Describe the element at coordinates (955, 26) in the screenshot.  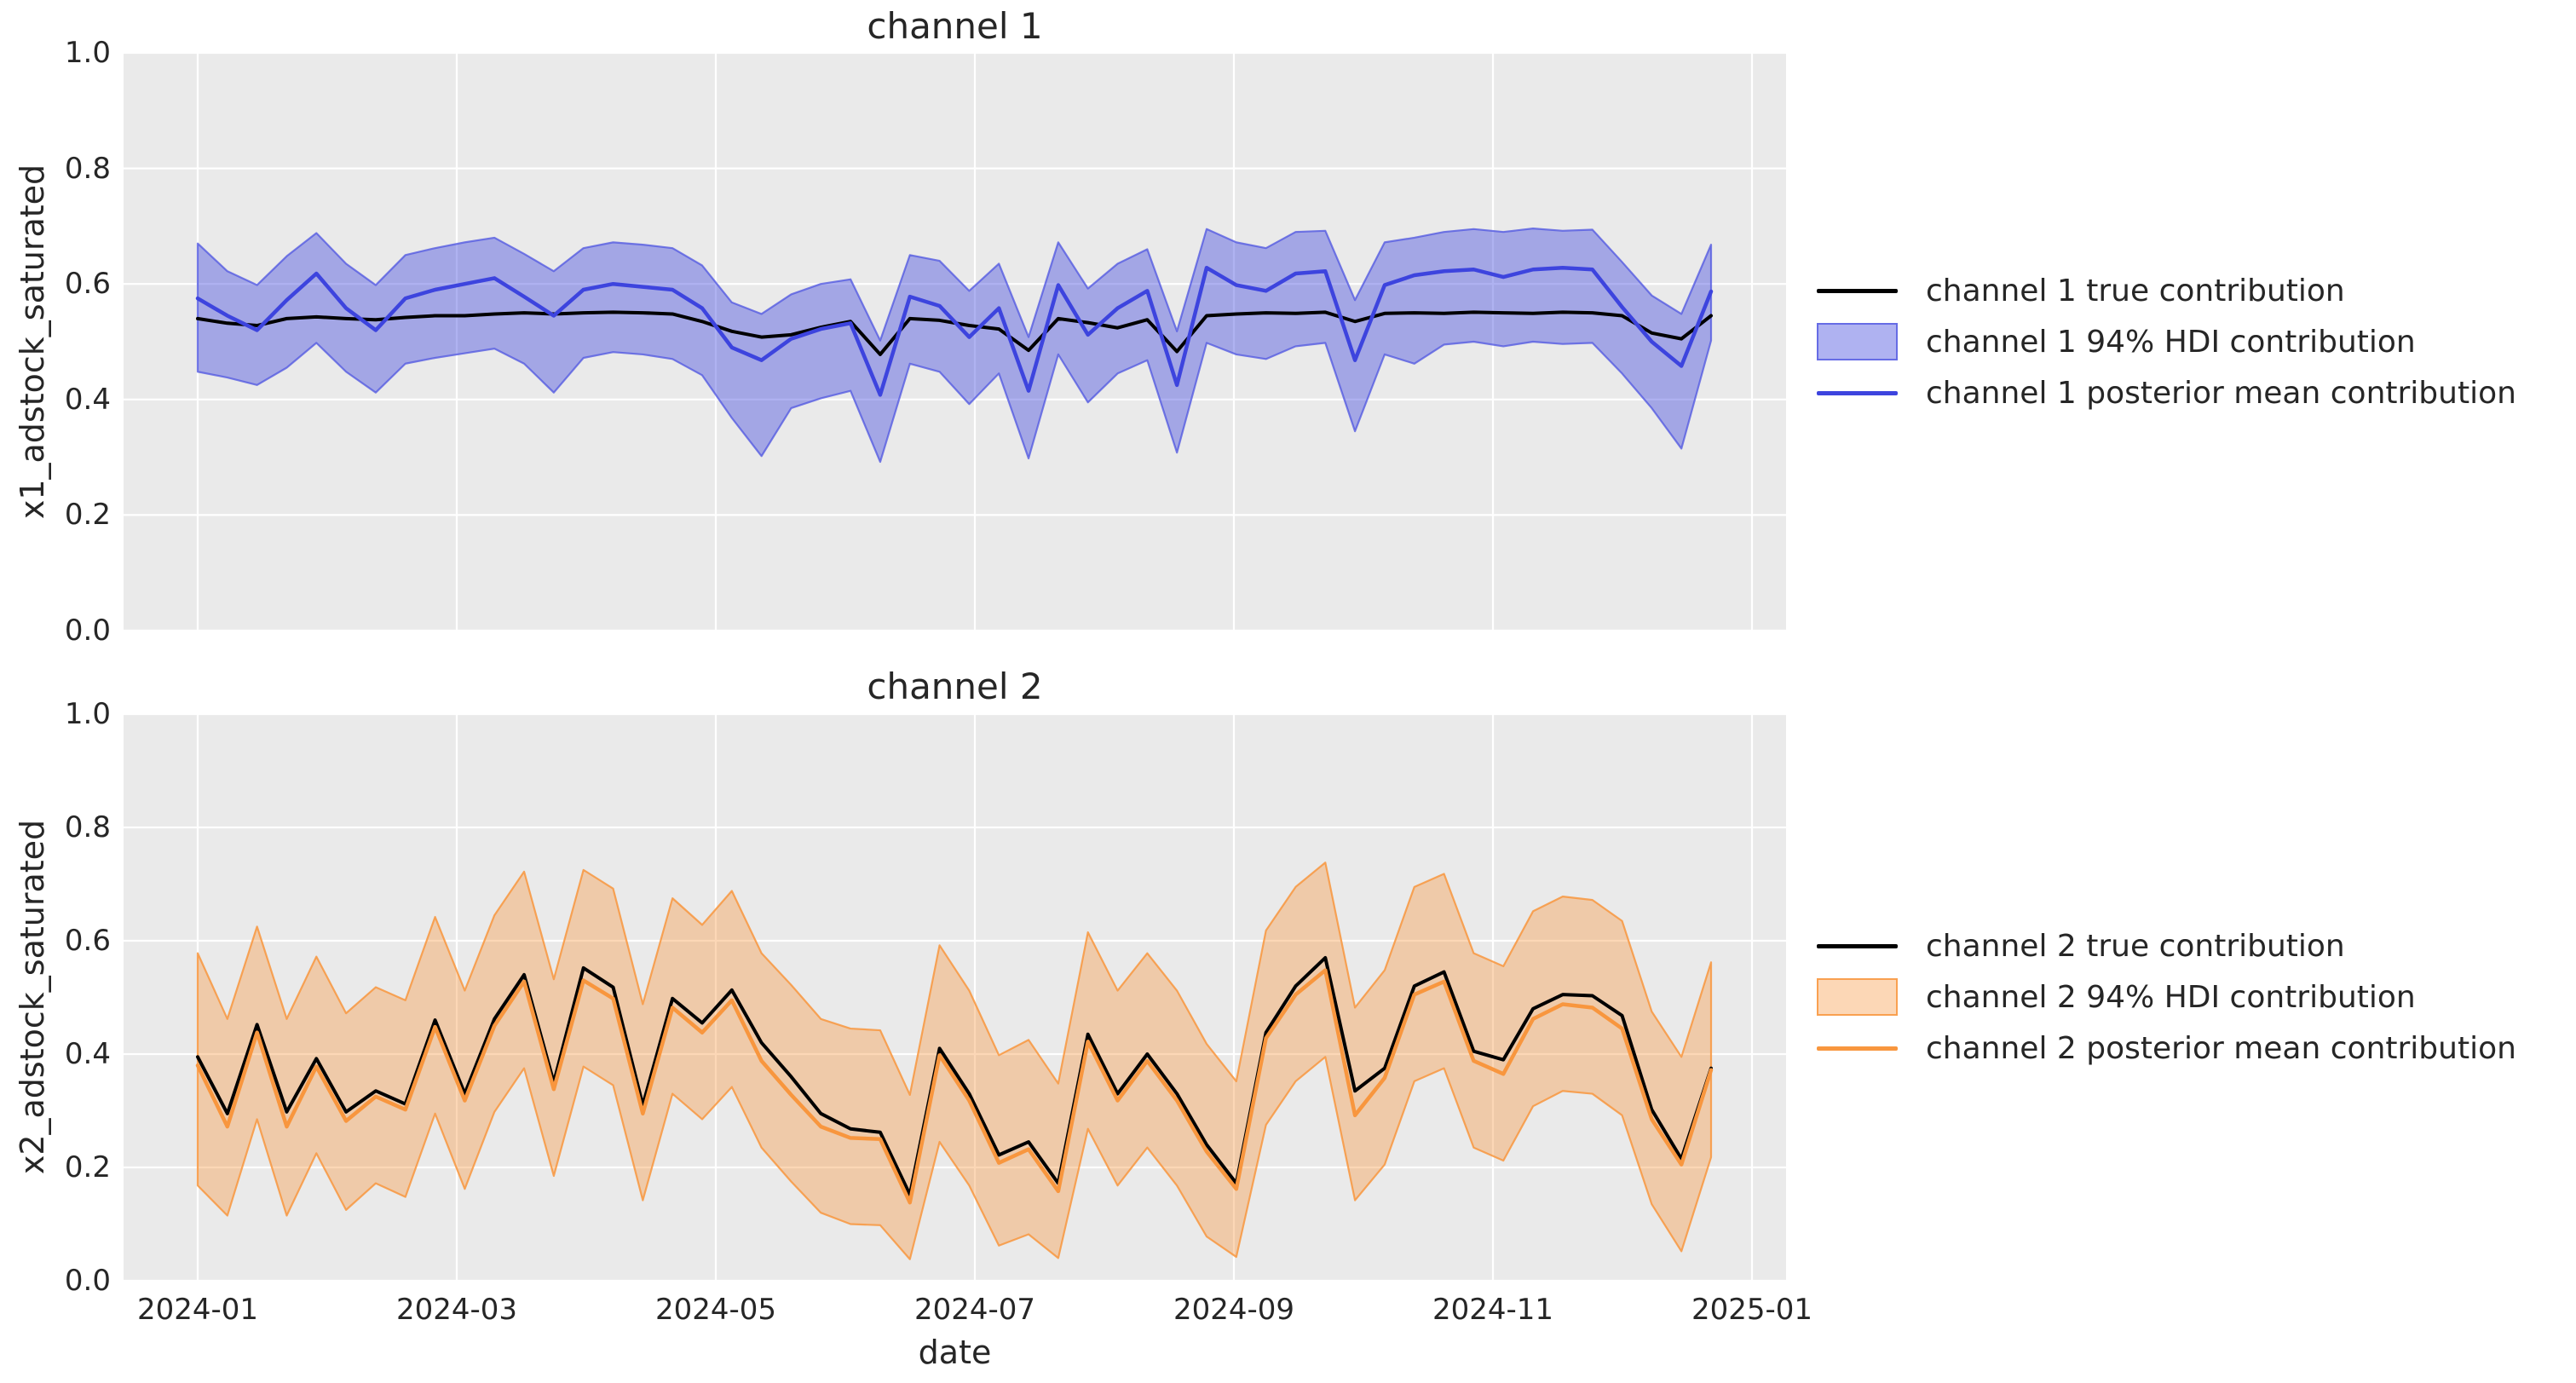
I see `chart-1-title: channel 1` at that location.